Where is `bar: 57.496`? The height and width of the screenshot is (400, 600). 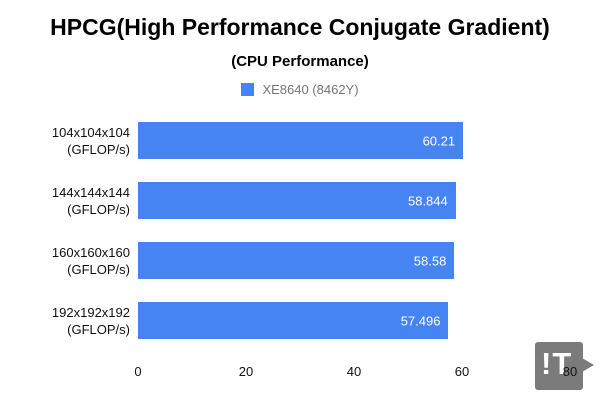 bar: 57.496 is located at coordinates (293, 320).